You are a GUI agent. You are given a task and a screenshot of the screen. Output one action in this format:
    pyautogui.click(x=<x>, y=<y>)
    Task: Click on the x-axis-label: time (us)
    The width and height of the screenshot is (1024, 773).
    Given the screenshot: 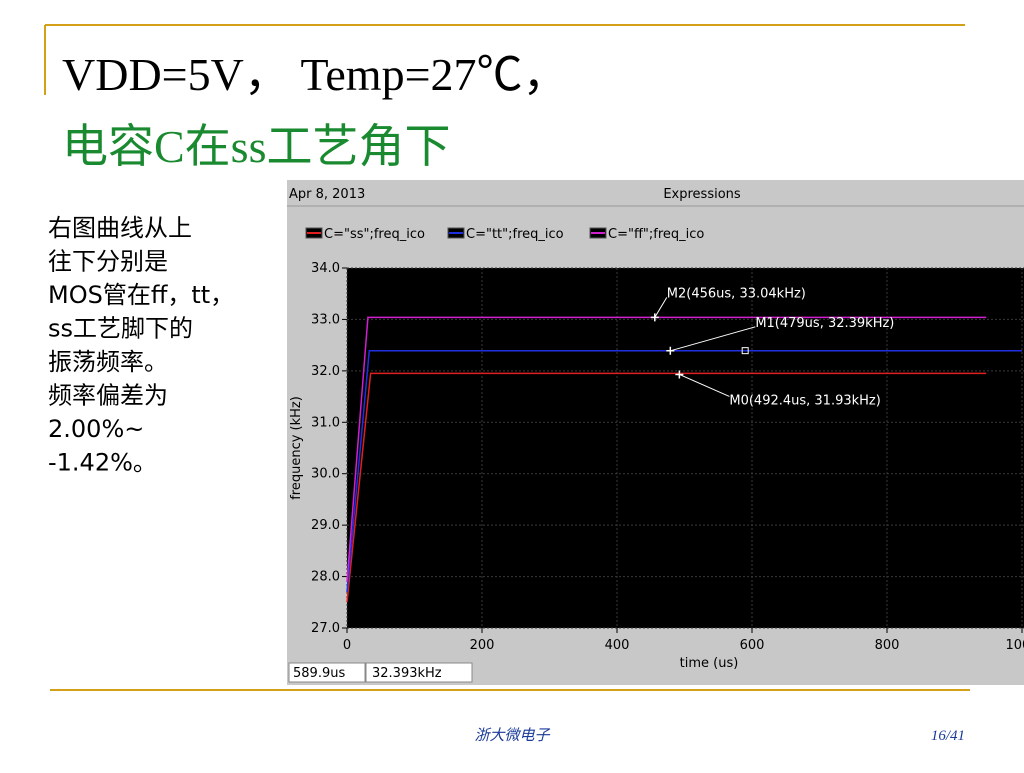 What is the action you would take?
    pyautogui.click(x=709, y=663)
    